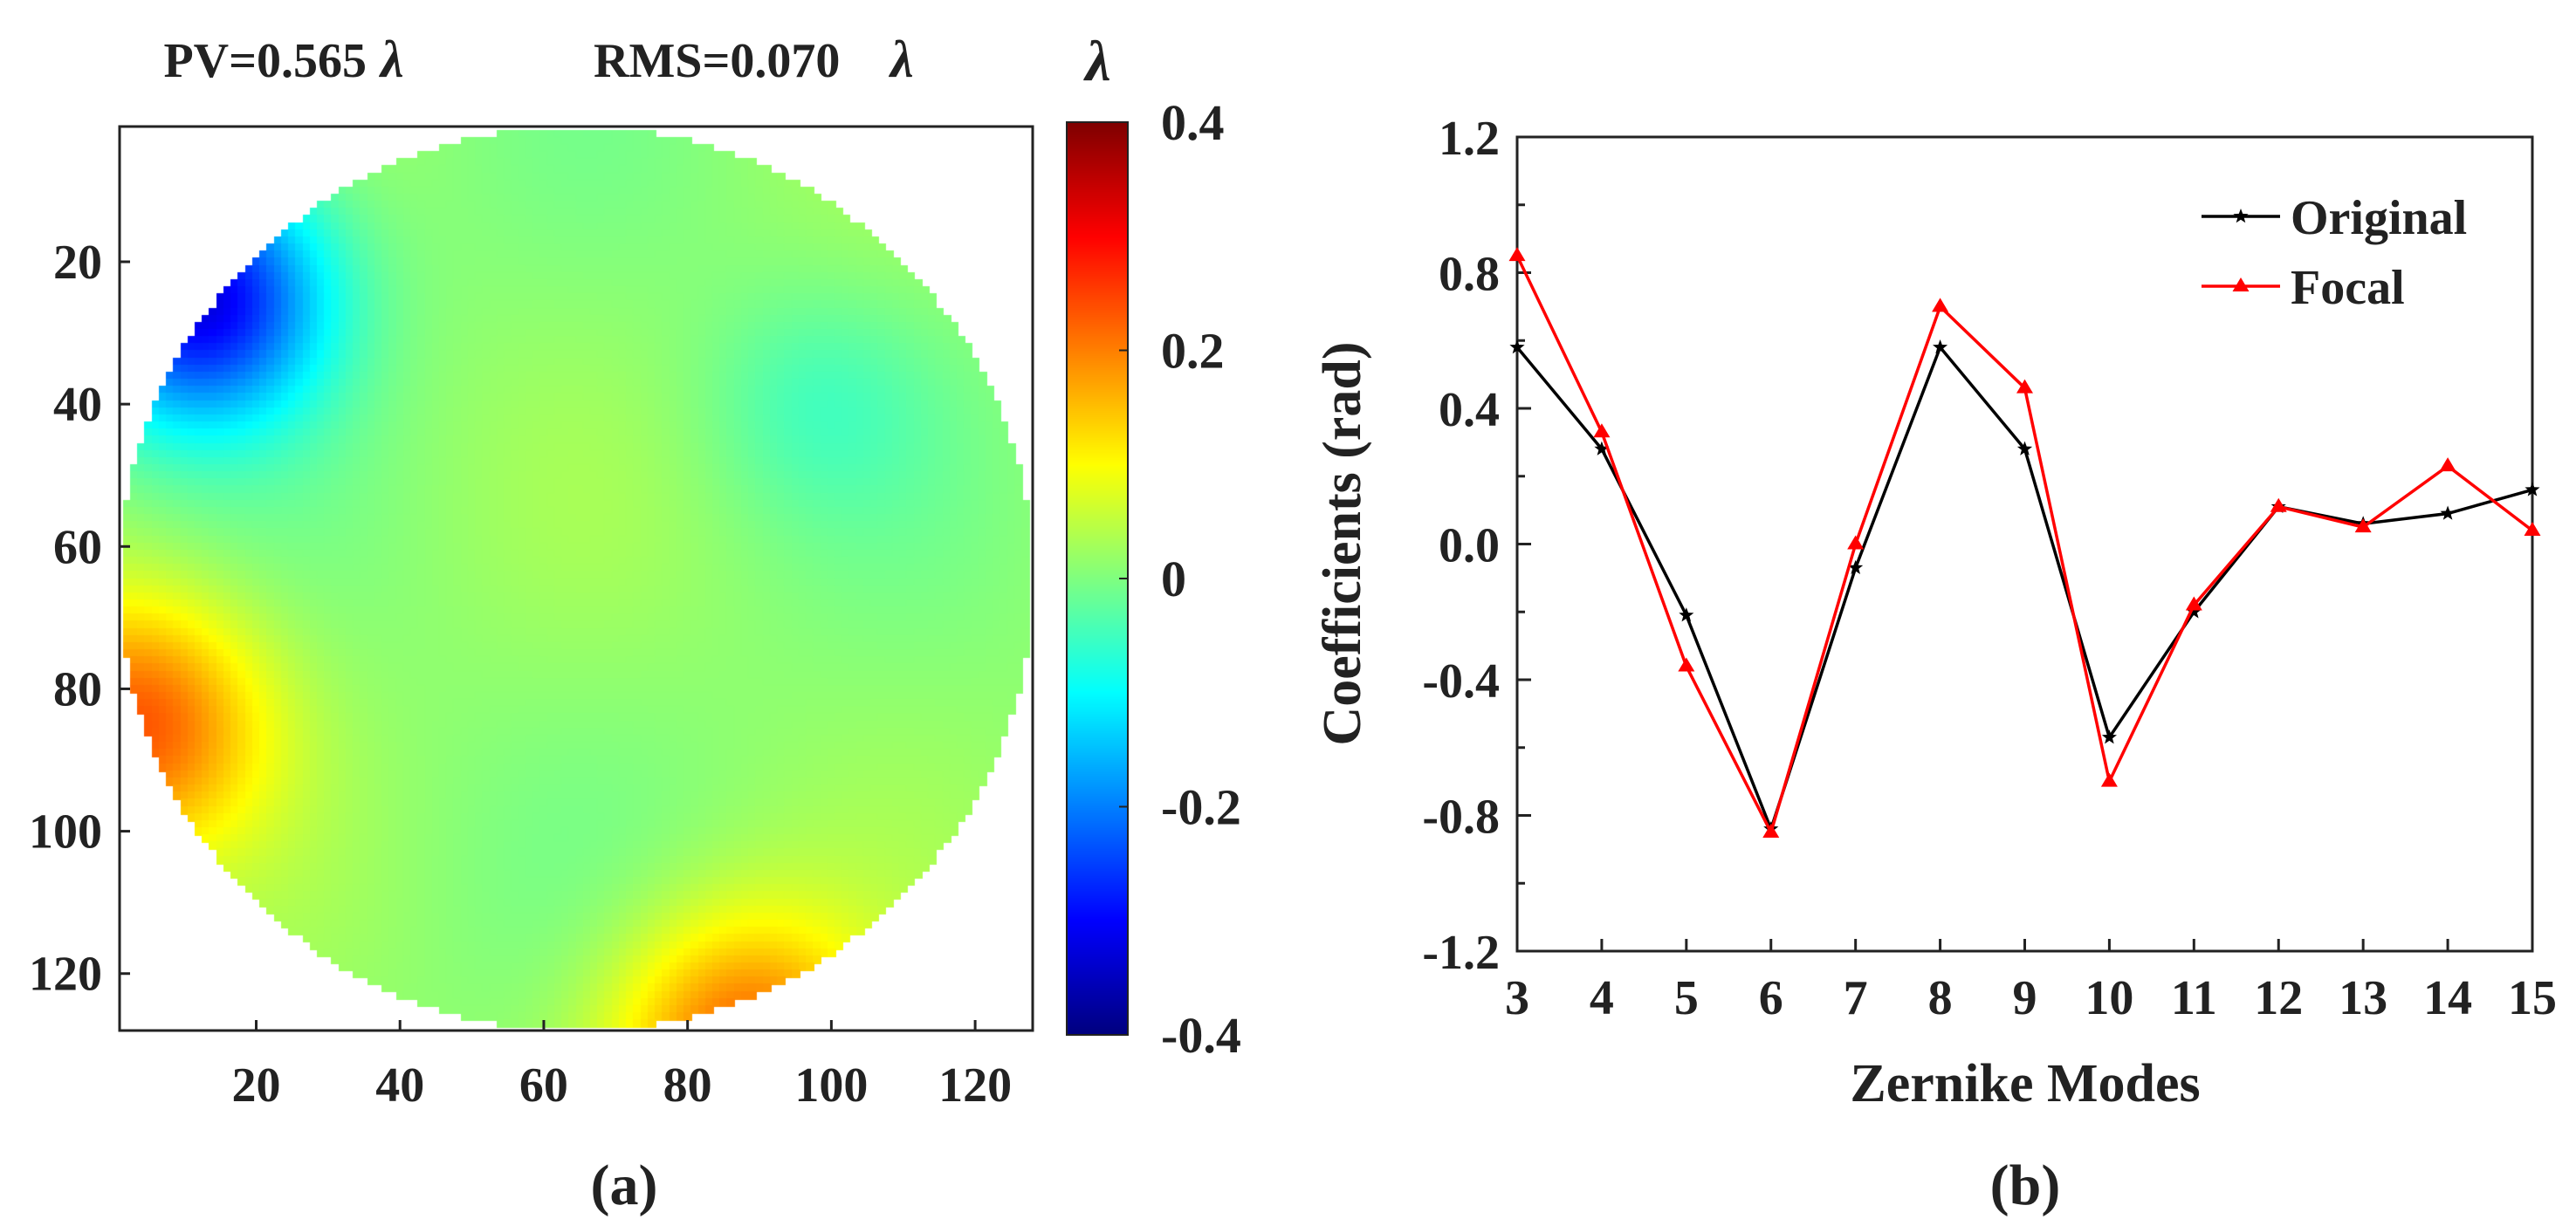 The image size is (2576, 1219). What do you see at coordinates (2348, 288) in the screenshot?
I see `legend-focal-label: Focal` at bounding box center [2348, 288].